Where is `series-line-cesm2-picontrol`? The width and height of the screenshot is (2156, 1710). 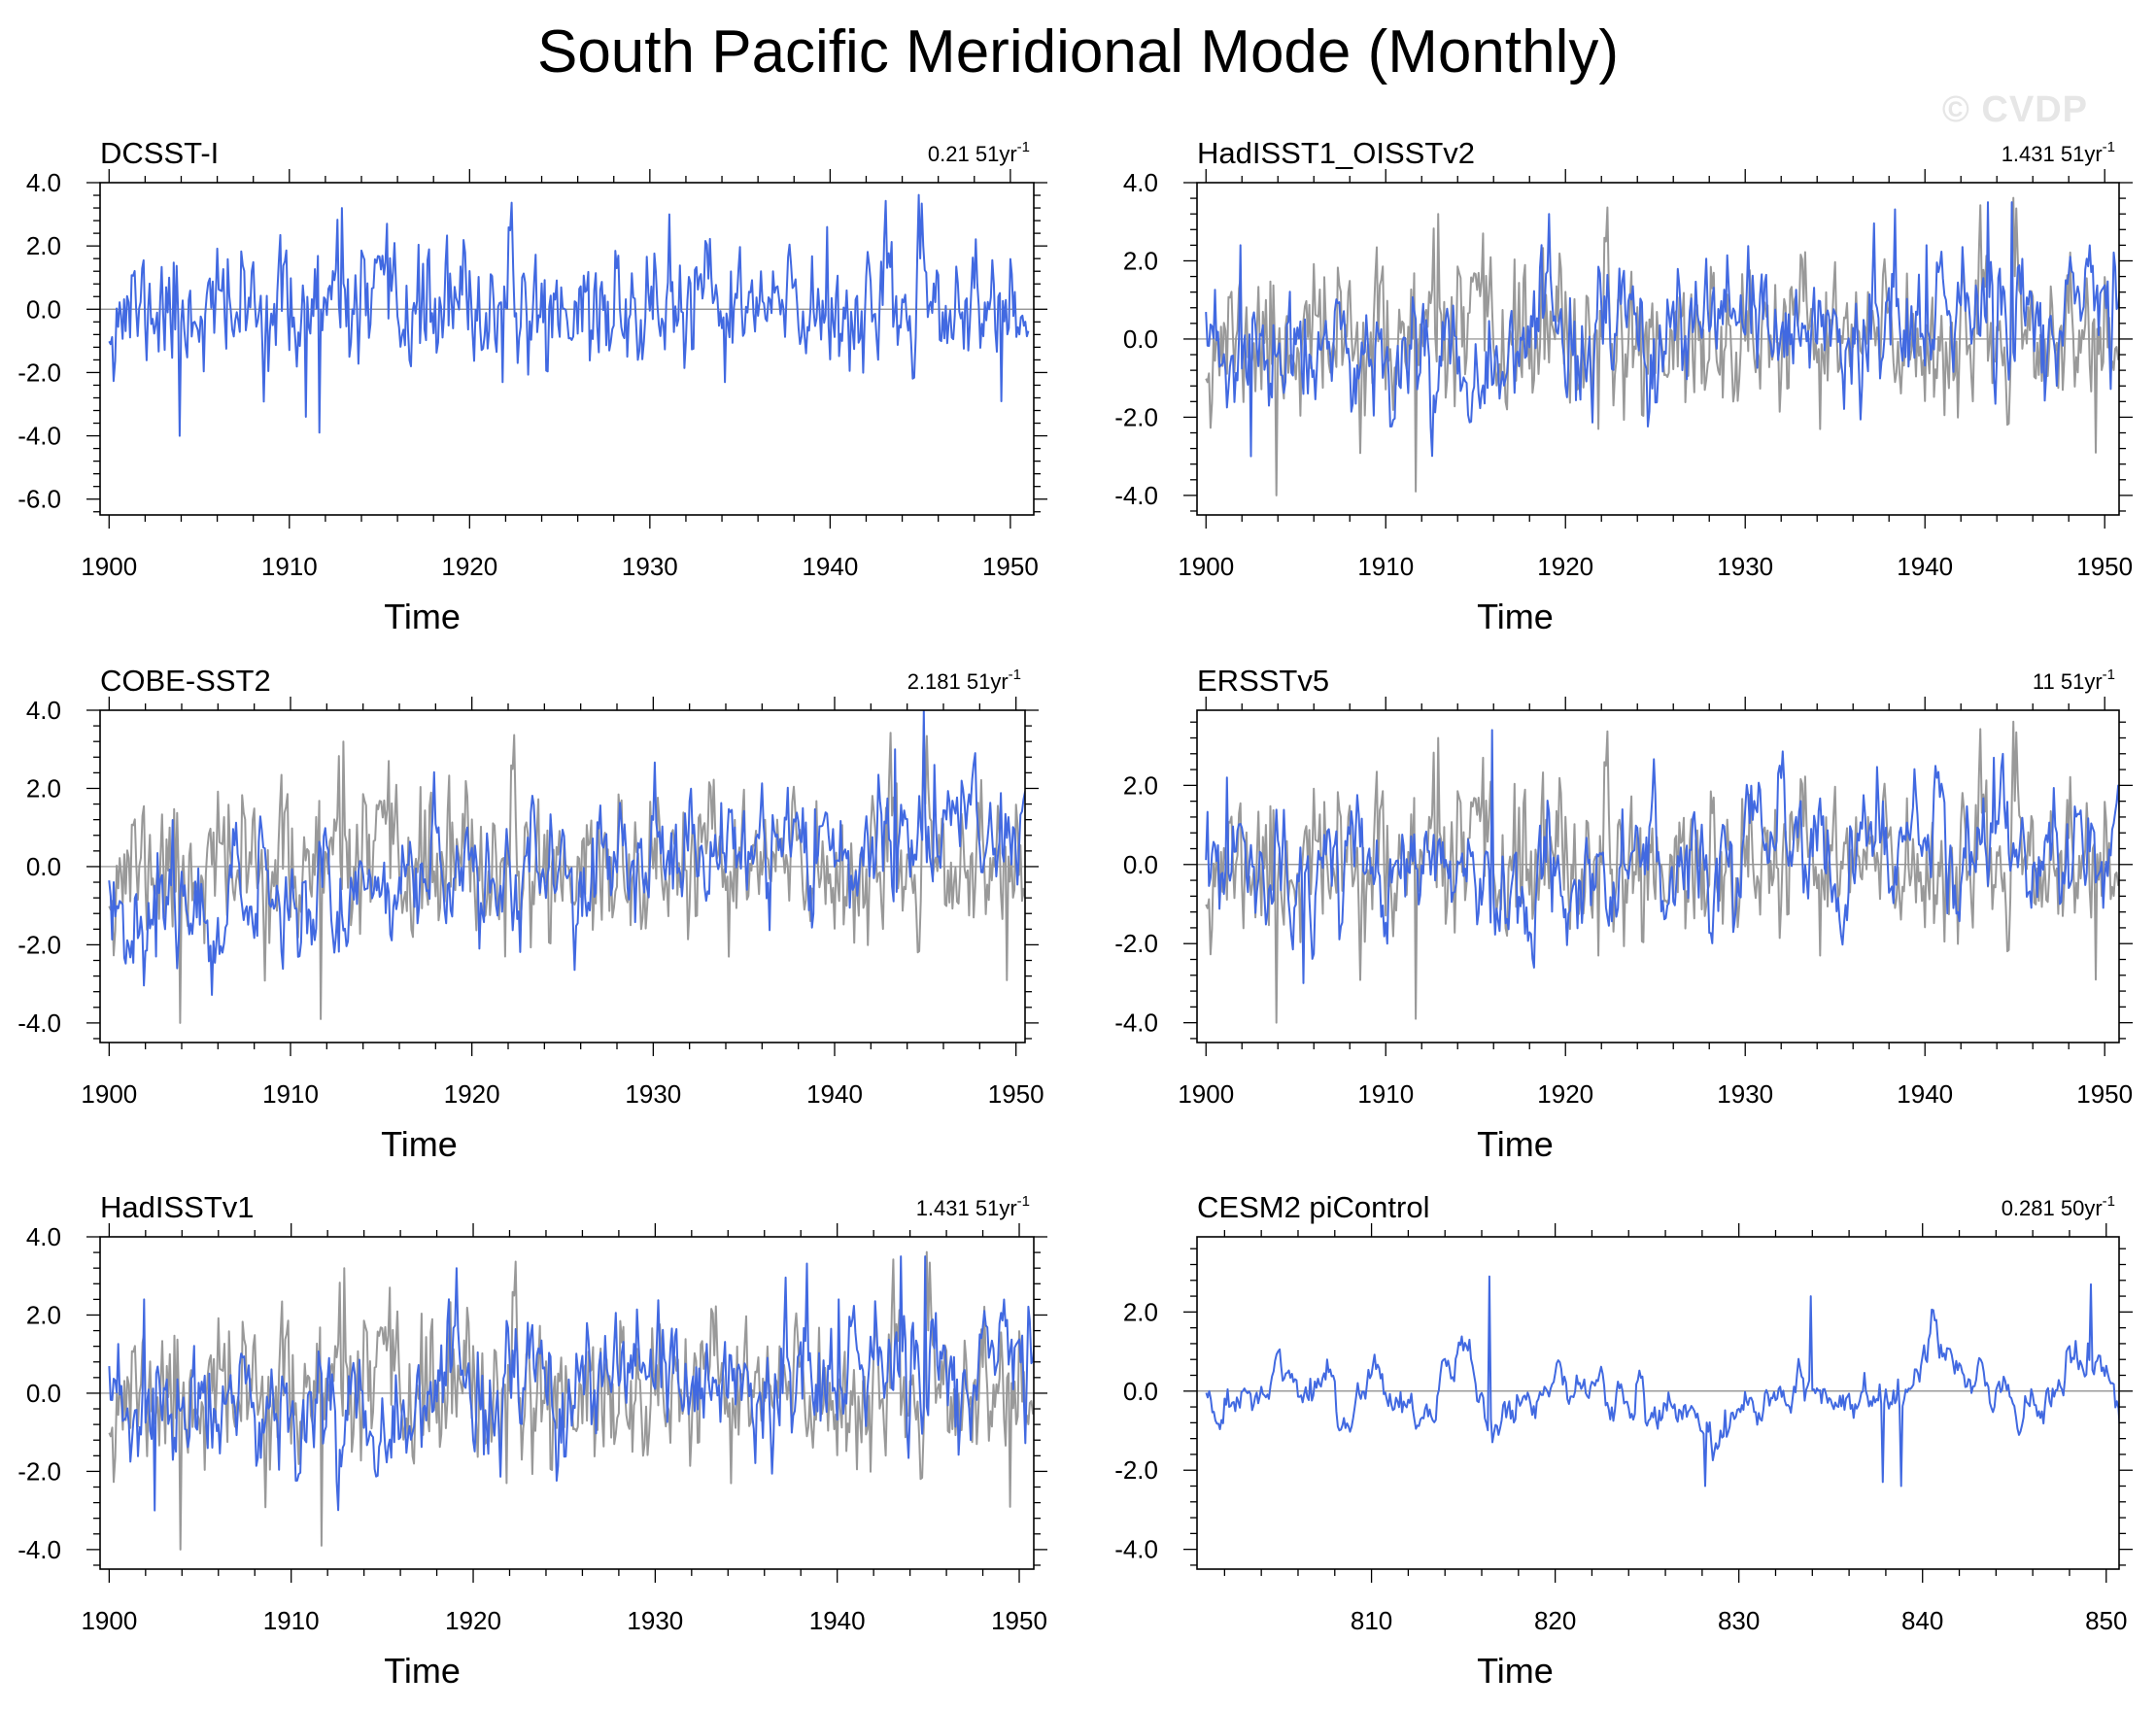 series-line-cesm2-picontrol is located at coordinates (1662, 1381).